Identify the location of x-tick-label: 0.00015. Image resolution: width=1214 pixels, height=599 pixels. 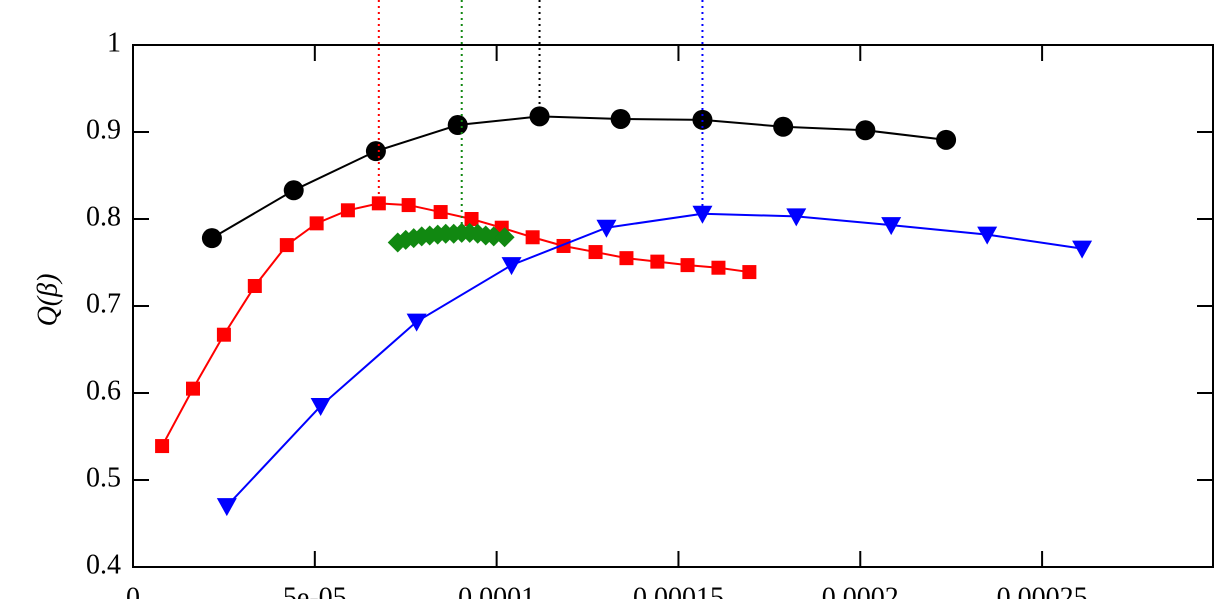
(678, 590).